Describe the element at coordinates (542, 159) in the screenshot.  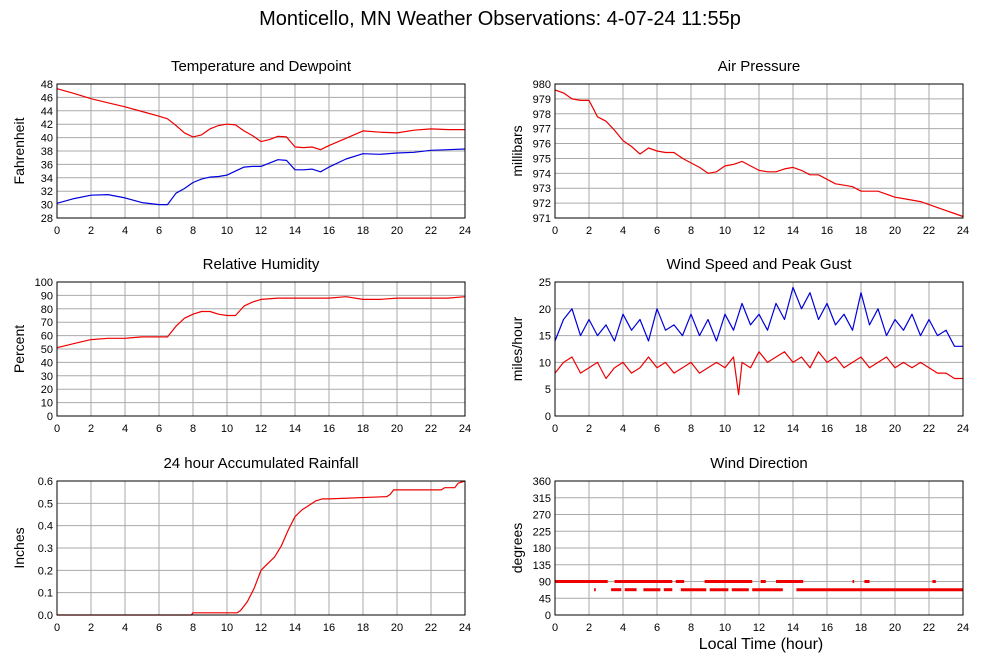
I see `y-tick-label: 975` at that location.